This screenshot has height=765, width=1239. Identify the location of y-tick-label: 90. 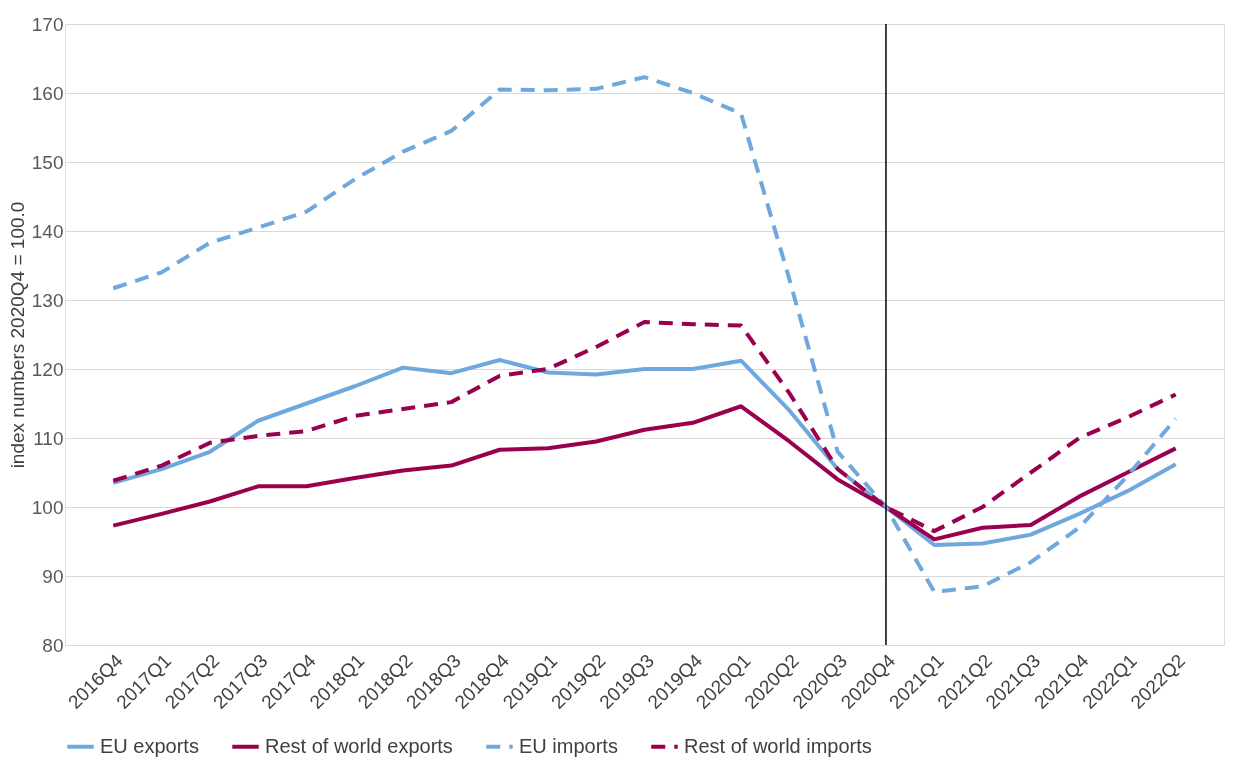
(53, 576).